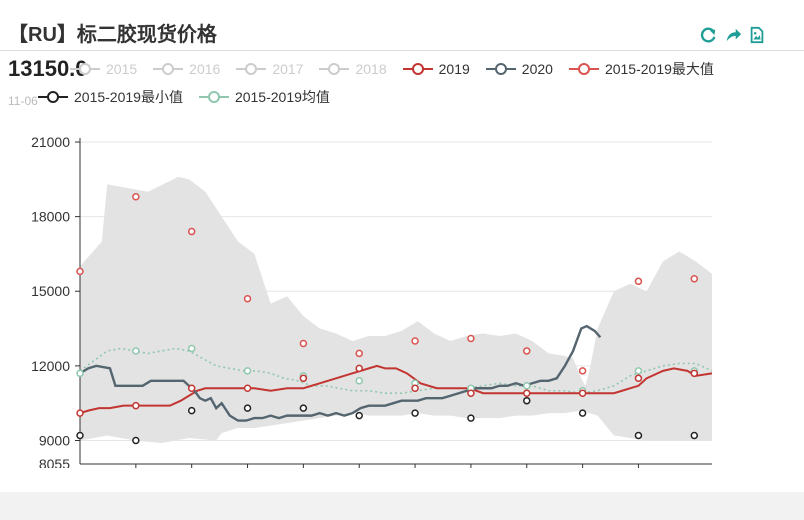 The height and width of the screenshot is (520, 804). Describe the element at coordinates (537, 69) in the screenshot. I see `legend-label: 2020` at that location.